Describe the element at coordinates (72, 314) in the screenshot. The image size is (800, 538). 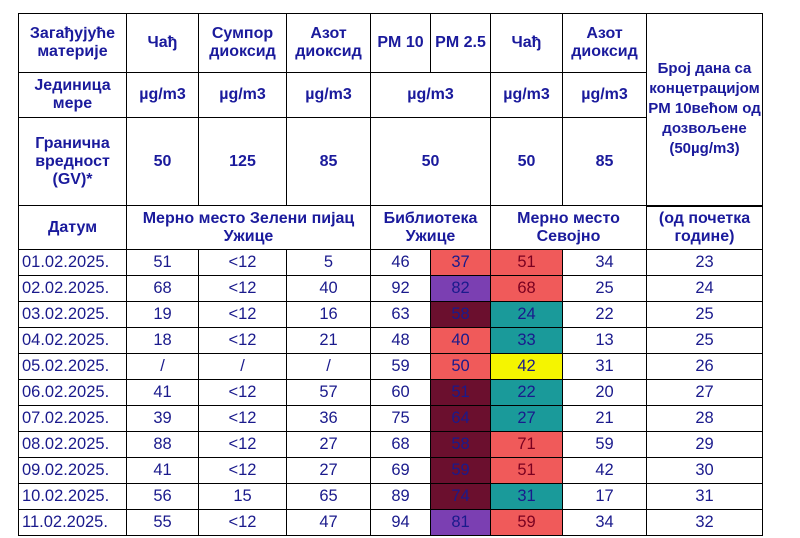
I see `date-cell: 03.02.2025.` at that location.